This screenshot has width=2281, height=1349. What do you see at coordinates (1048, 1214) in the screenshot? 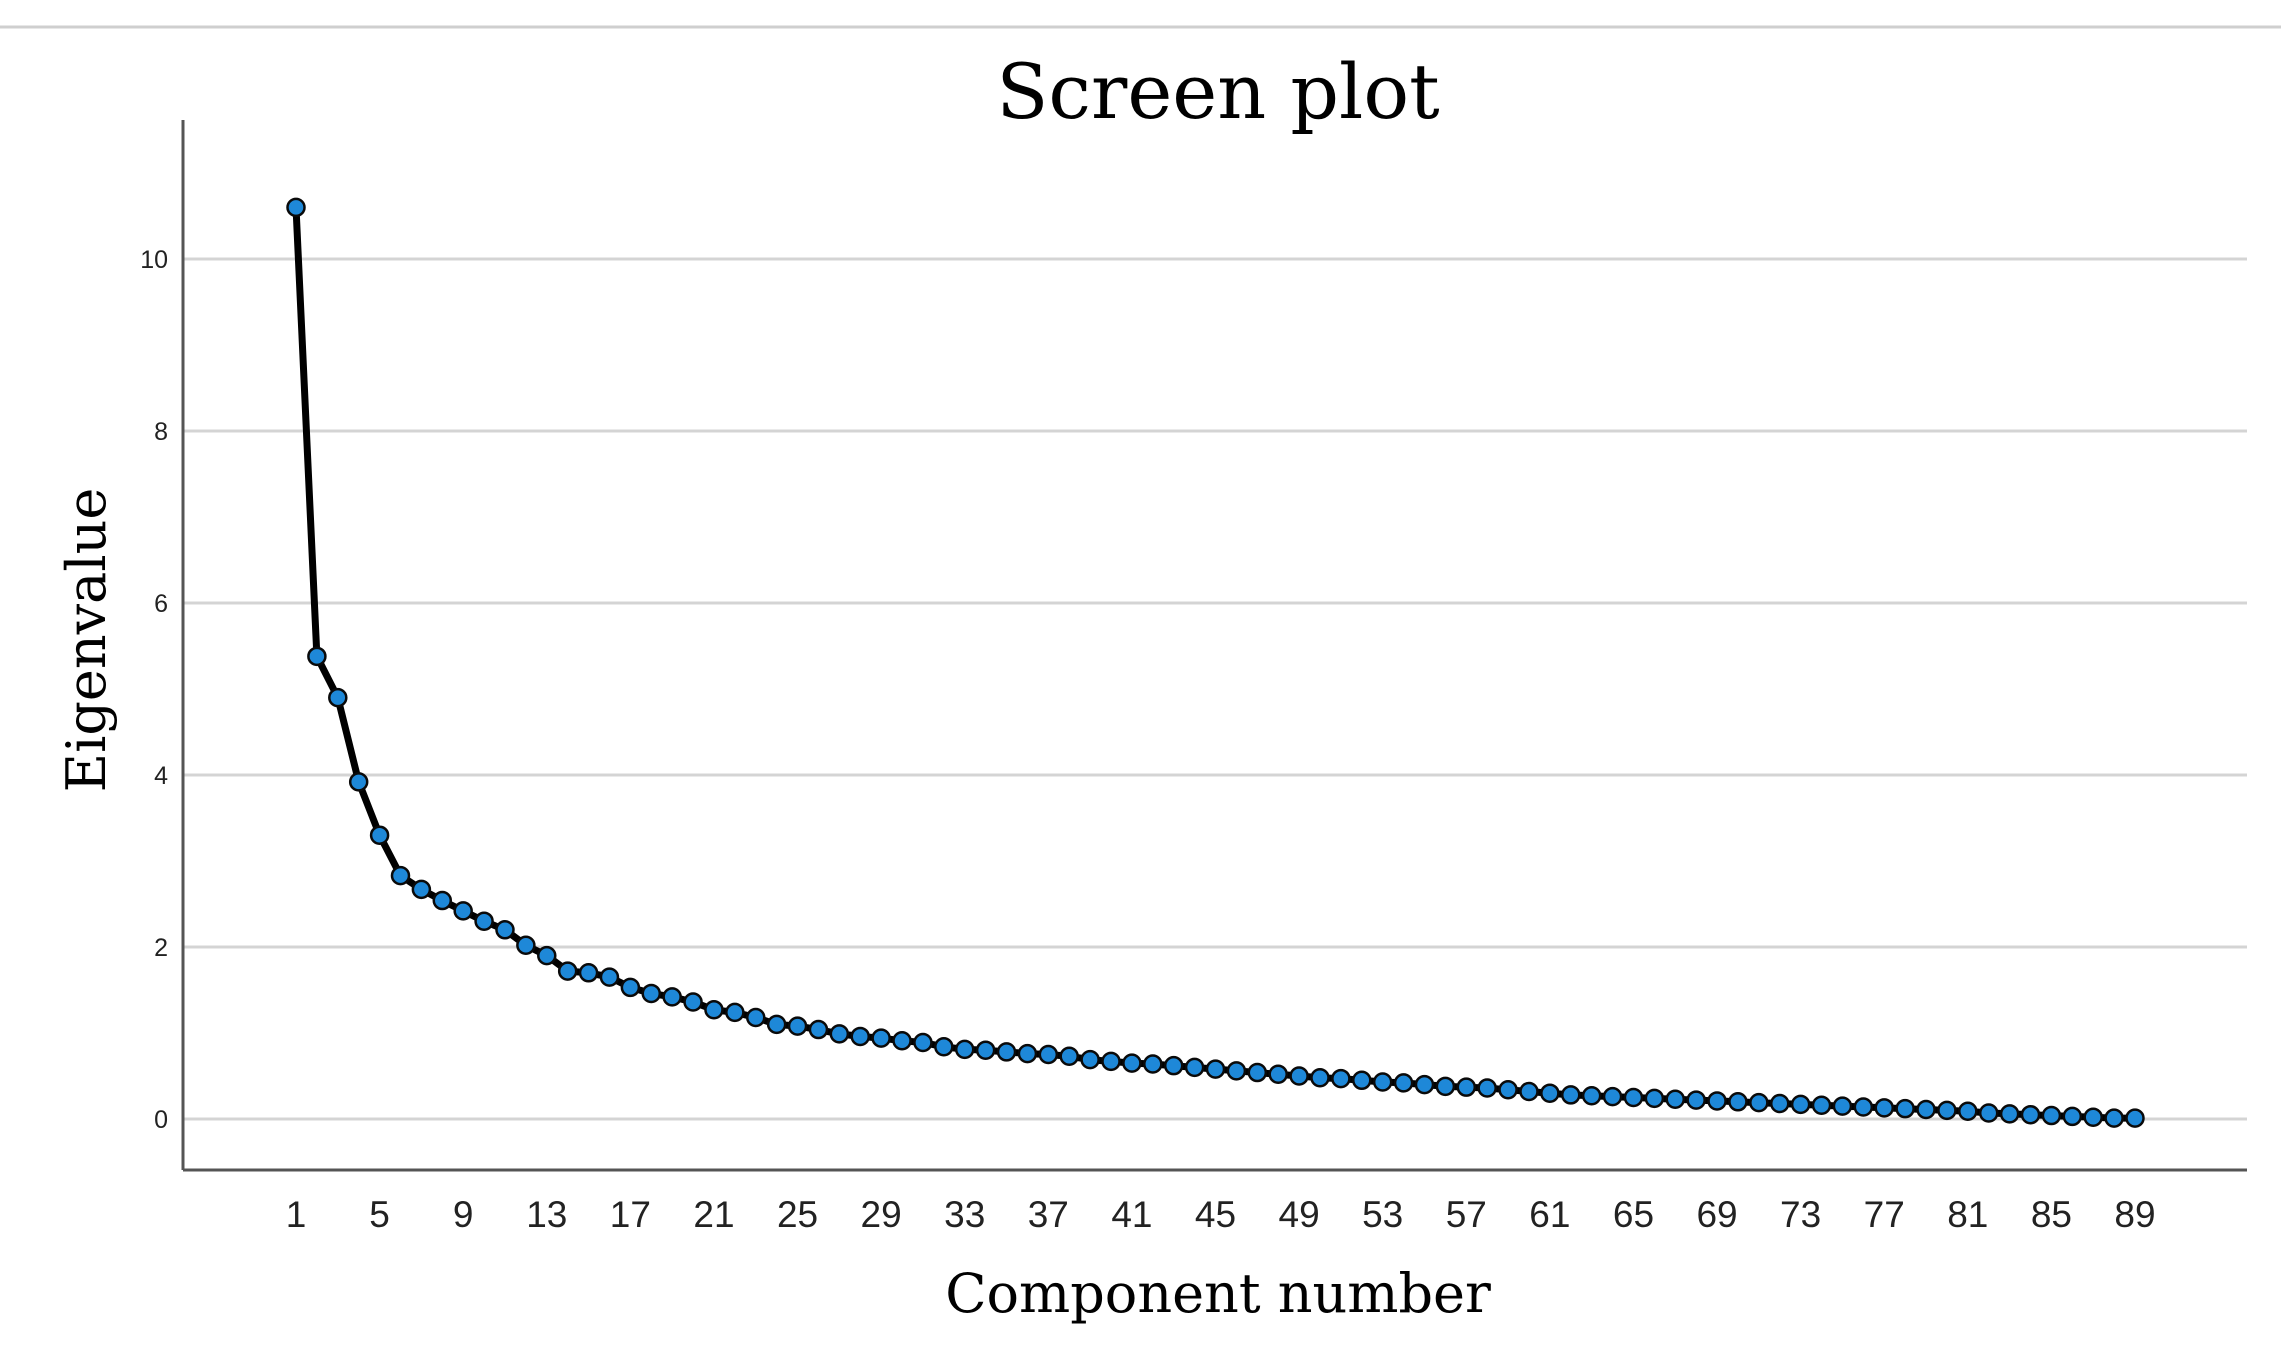
I see `x-tick-label: 37` at bounding box center [1048, 1214].